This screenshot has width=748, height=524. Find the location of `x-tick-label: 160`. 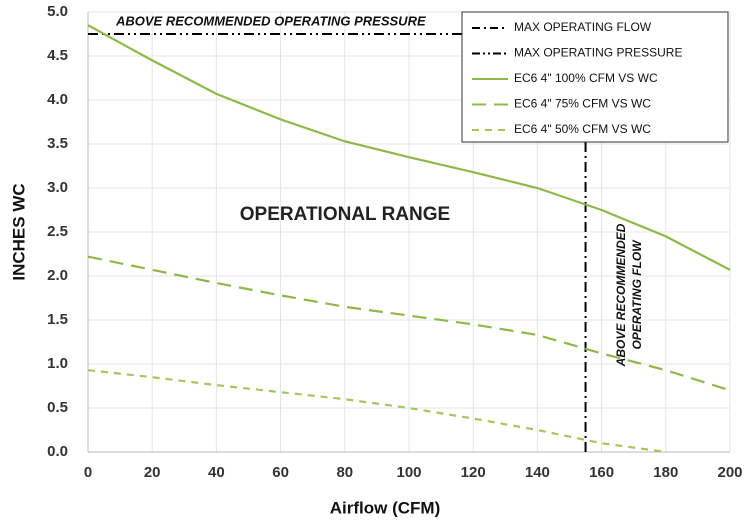

x-tick-label: 160 is located at coordinates (601, 472).